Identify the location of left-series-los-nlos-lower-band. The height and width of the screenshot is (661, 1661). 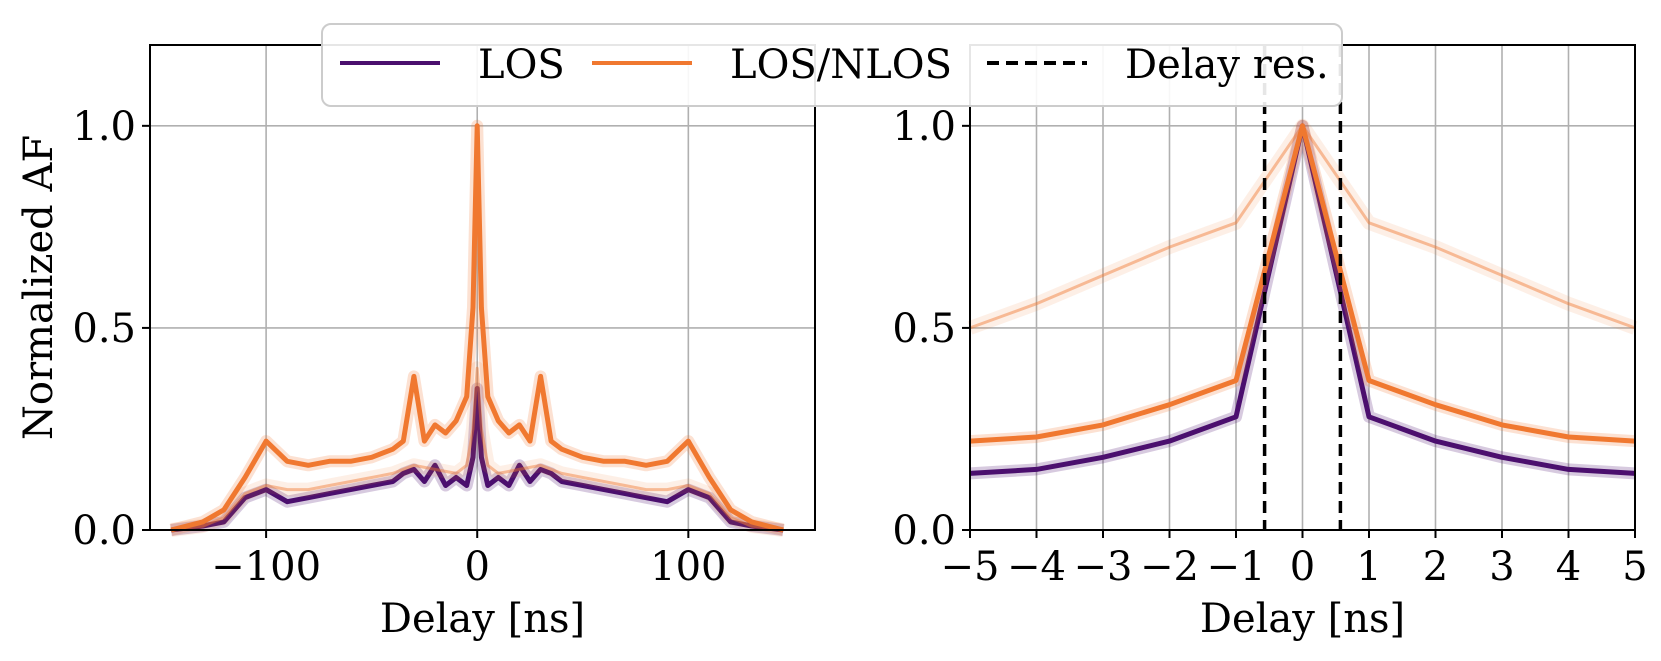
(477, 449).